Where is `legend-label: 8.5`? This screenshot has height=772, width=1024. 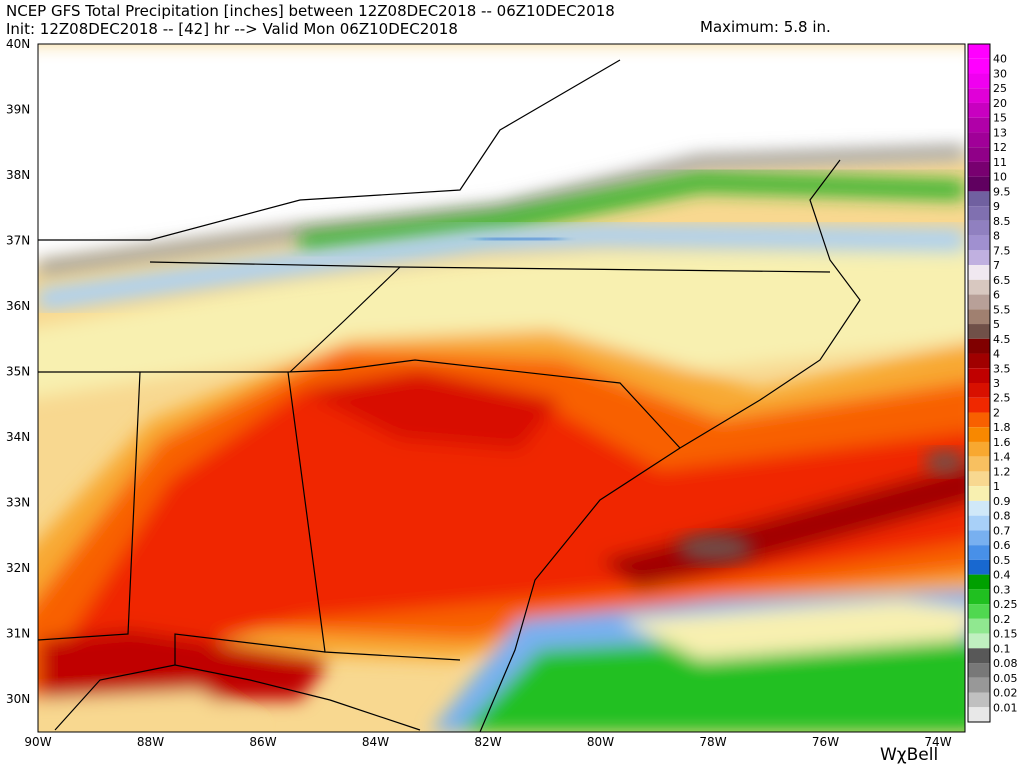
legend-label: 8.5 is located at coordinates (1002, 221).